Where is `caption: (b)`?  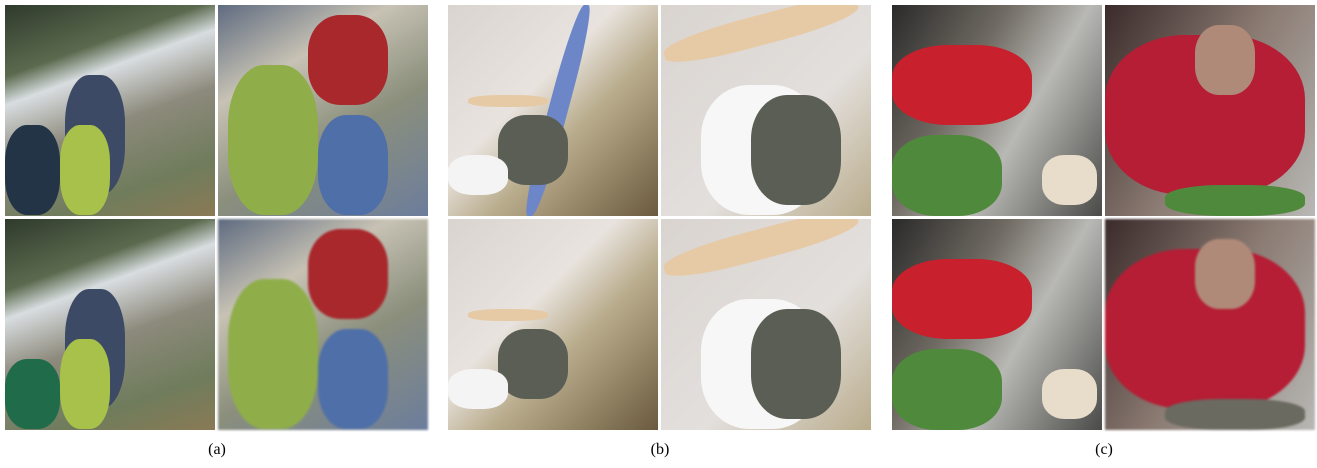
caption: (b) is located at coordinates (660, 449).